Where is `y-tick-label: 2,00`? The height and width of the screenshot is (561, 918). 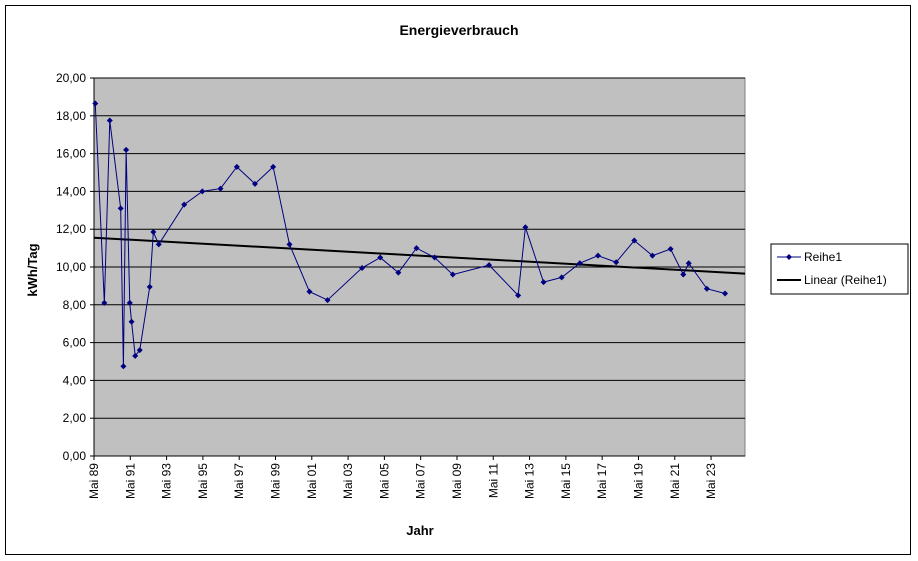 y-tick-label: 2,00 is located at coordinates (75, 418).